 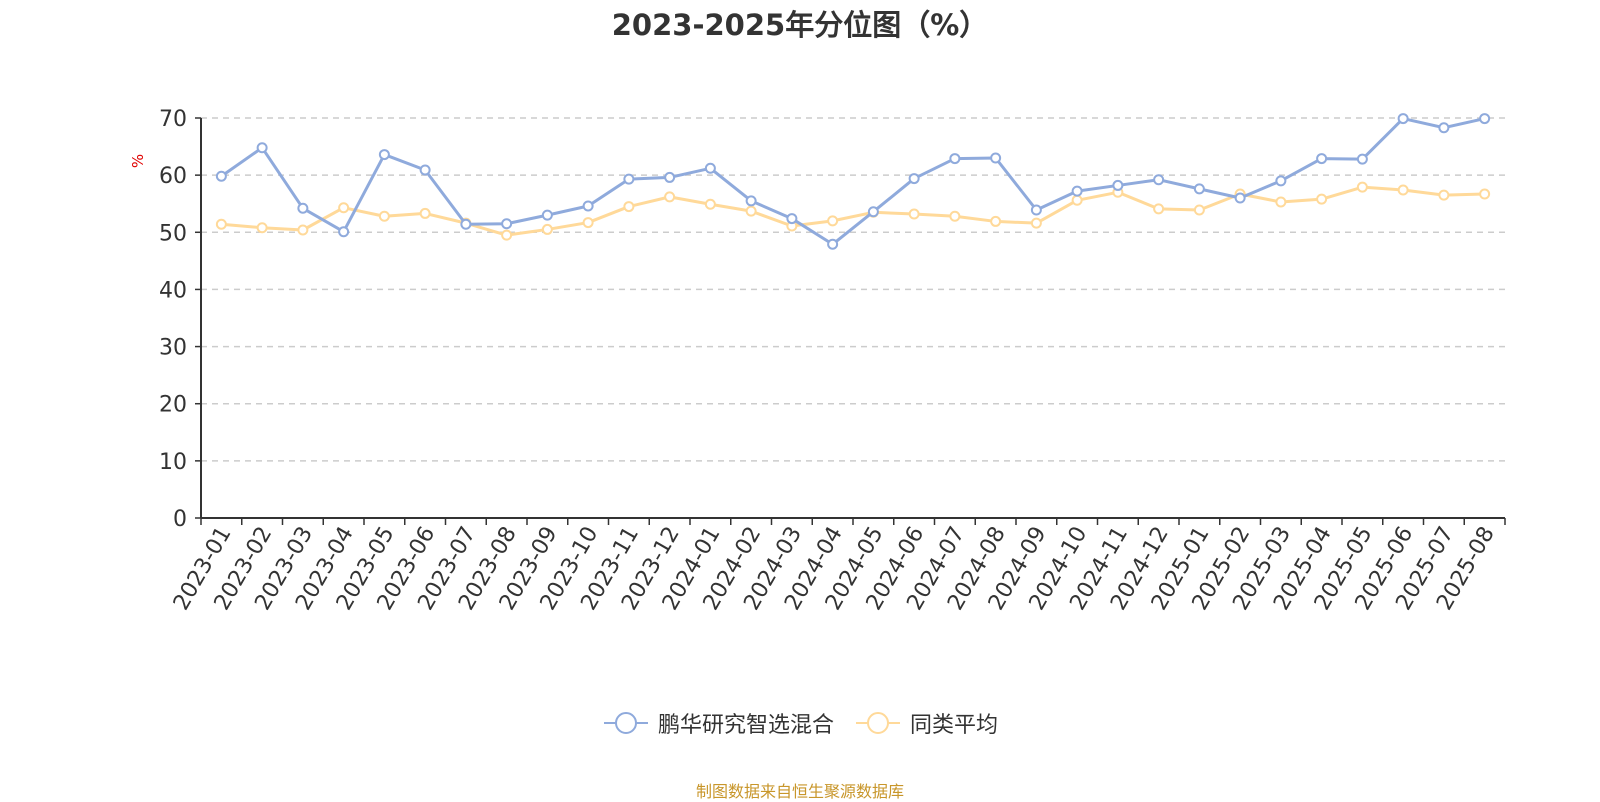 What do you see at coordinates (800, 25) in the screenshot?
I see `chart-title: 2023-2025年分位图（%）` at bounding box center [800, 25].